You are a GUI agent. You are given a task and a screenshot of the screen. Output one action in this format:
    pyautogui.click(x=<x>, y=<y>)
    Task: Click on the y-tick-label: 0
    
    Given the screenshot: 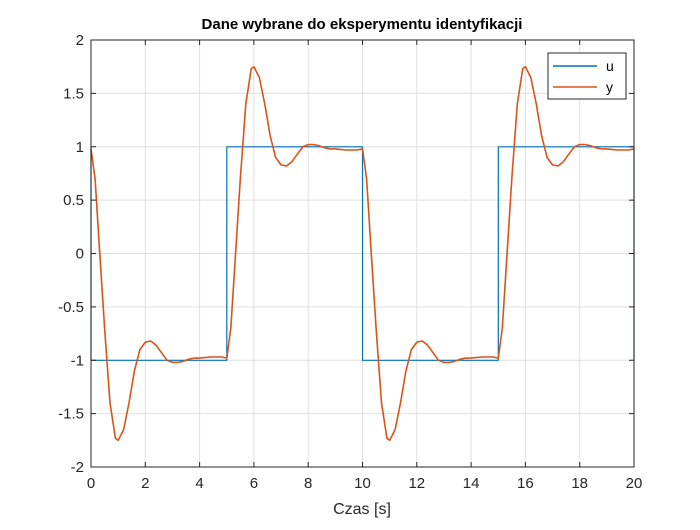 What is the action you would take?
    pyautogui.click(x=80, y=254)
    